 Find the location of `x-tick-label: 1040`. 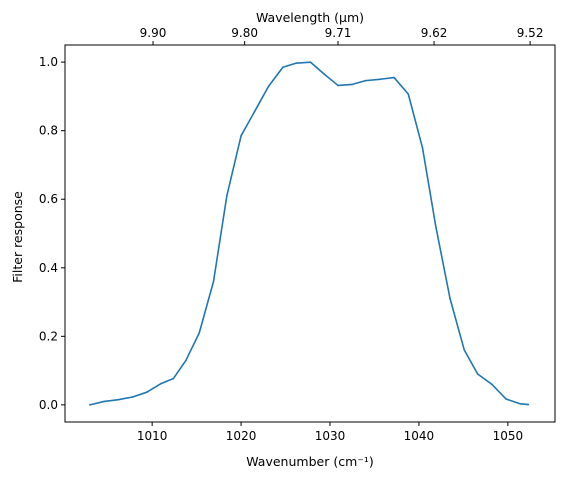

x-tick-label: 1040 is located at coordinates (419, 436).